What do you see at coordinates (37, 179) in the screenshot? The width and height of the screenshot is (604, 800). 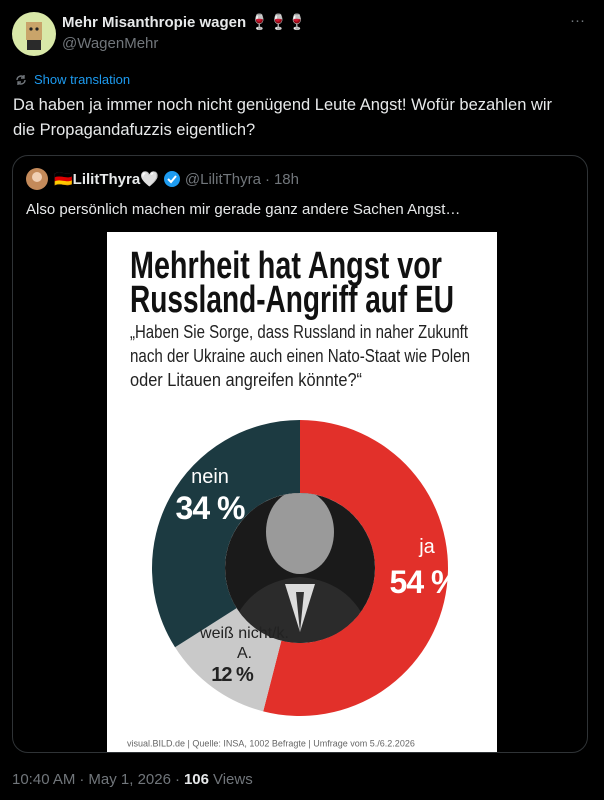 I see `quoted-avatar` at bounding box center [37, 179].